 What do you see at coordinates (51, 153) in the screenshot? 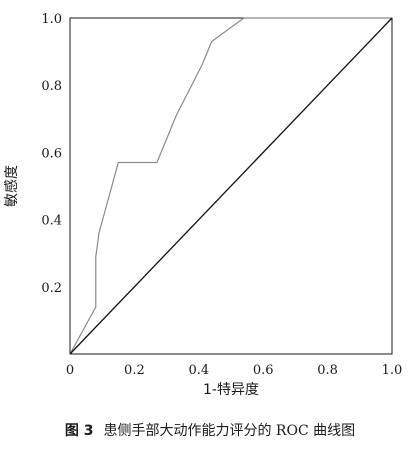
I see `y-tick-label: 0.6` at bounding box center [51, 153].